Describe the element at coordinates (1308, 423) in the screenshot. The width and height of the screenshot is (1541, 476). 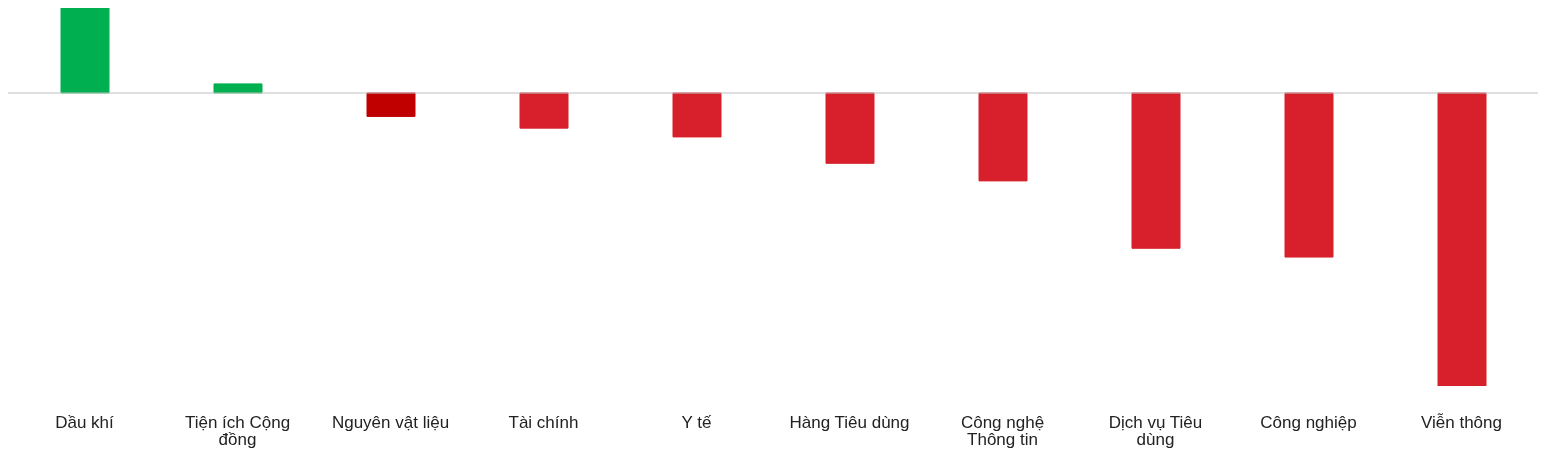
I see `x-tick-label: Công nghiệp` at that location.